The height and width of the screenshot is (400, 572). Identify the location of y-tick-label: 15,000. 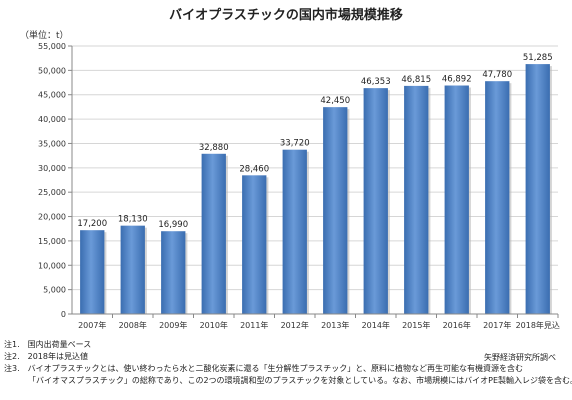
(52, 241).